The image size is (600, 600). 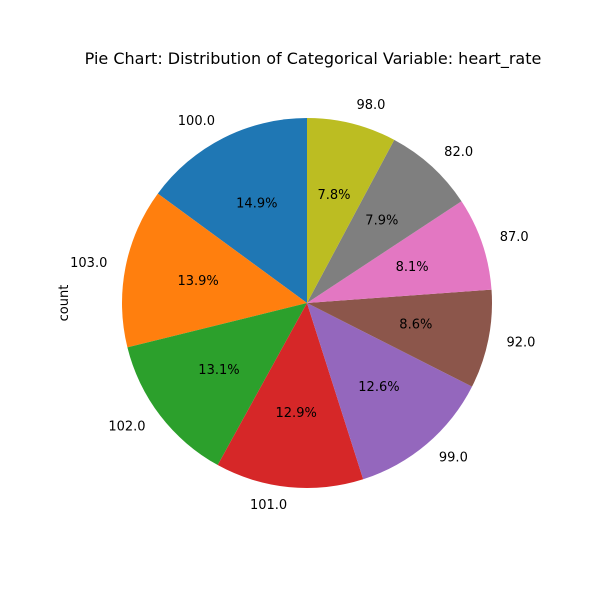 What do you see at coordinates (514, 237) in the screenshot?
I see `category-label: 87.0` at bounding box center [514, 237].